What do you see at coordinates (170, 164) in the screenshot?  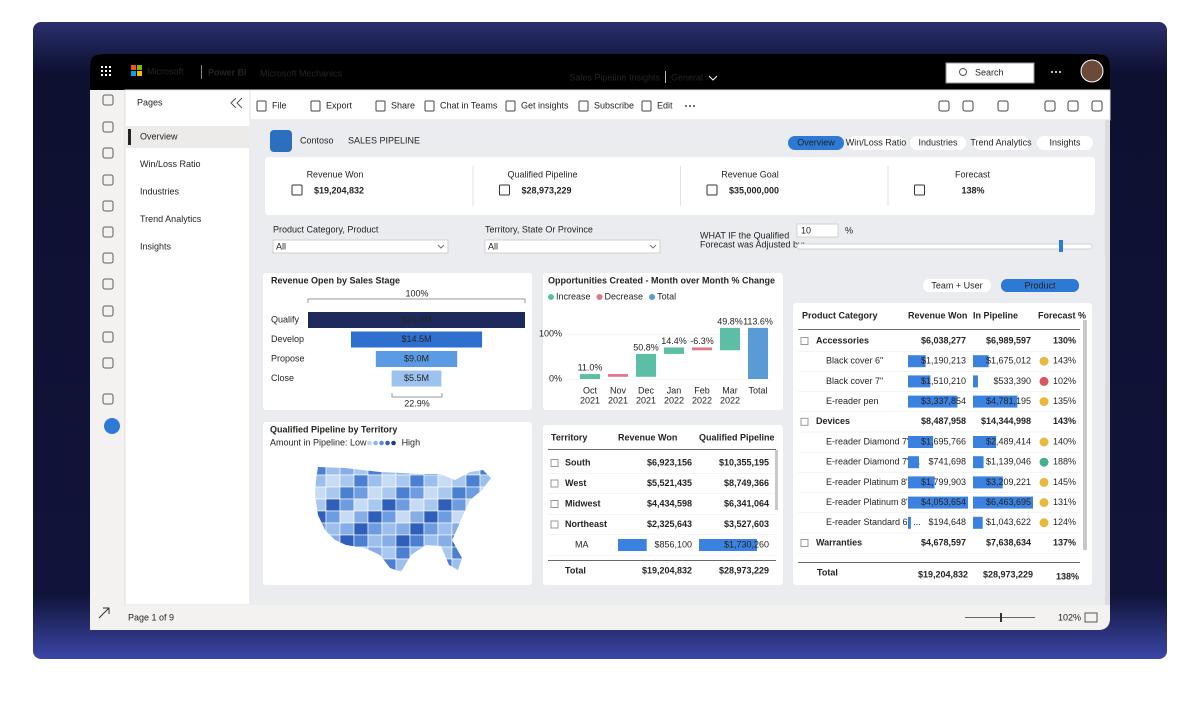 I see `page-item: Win/Loss Ratio` at bounding box center [170, 164].